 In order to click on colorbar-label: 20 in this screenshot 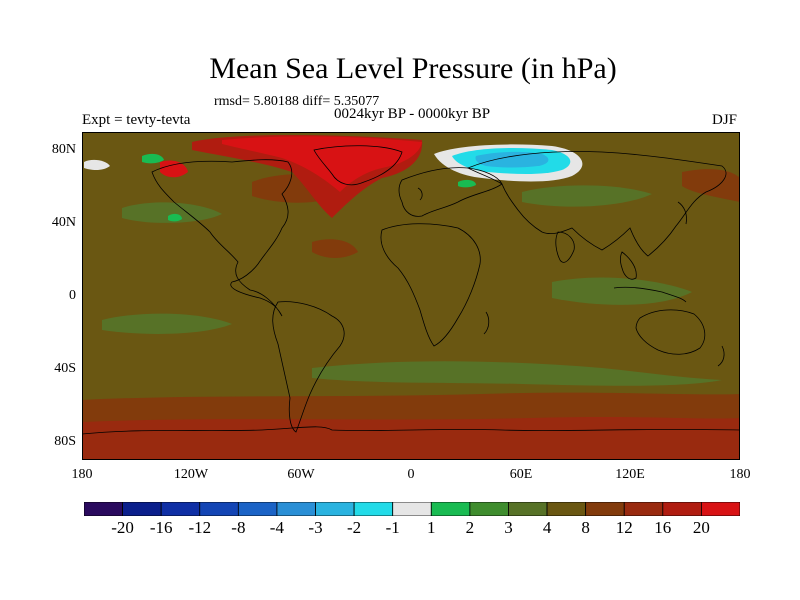, I will do `click(701, 527)`.